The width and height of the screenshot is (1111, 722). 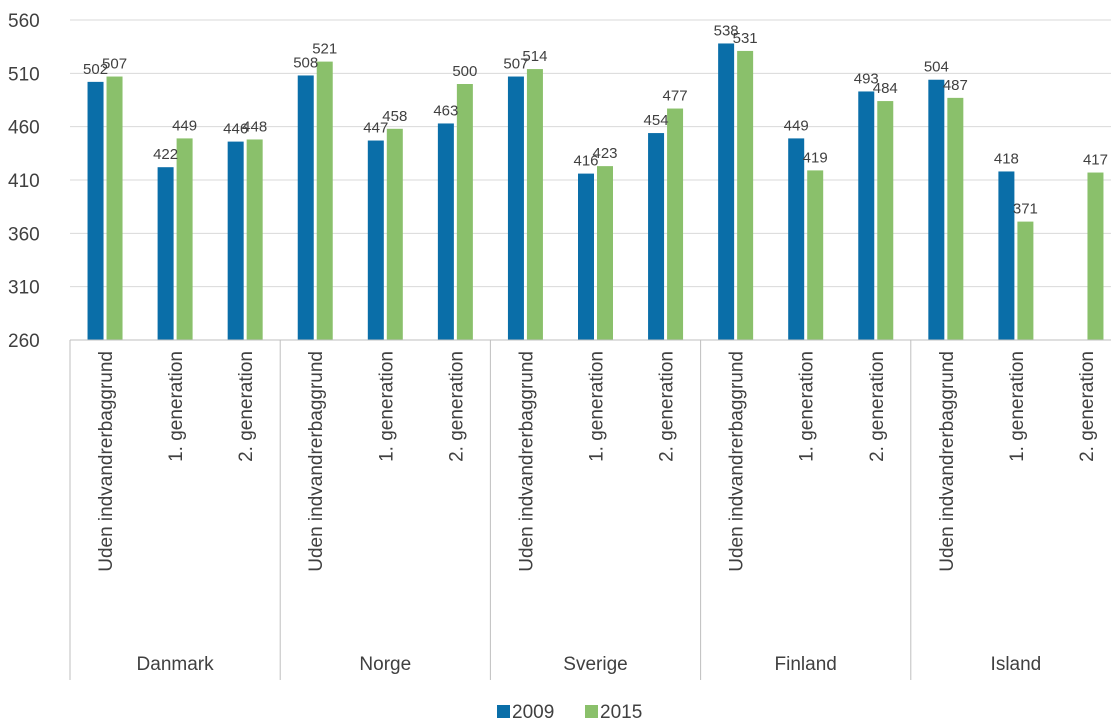 I want to click on data-label: 521, so click(x=324, y=49).